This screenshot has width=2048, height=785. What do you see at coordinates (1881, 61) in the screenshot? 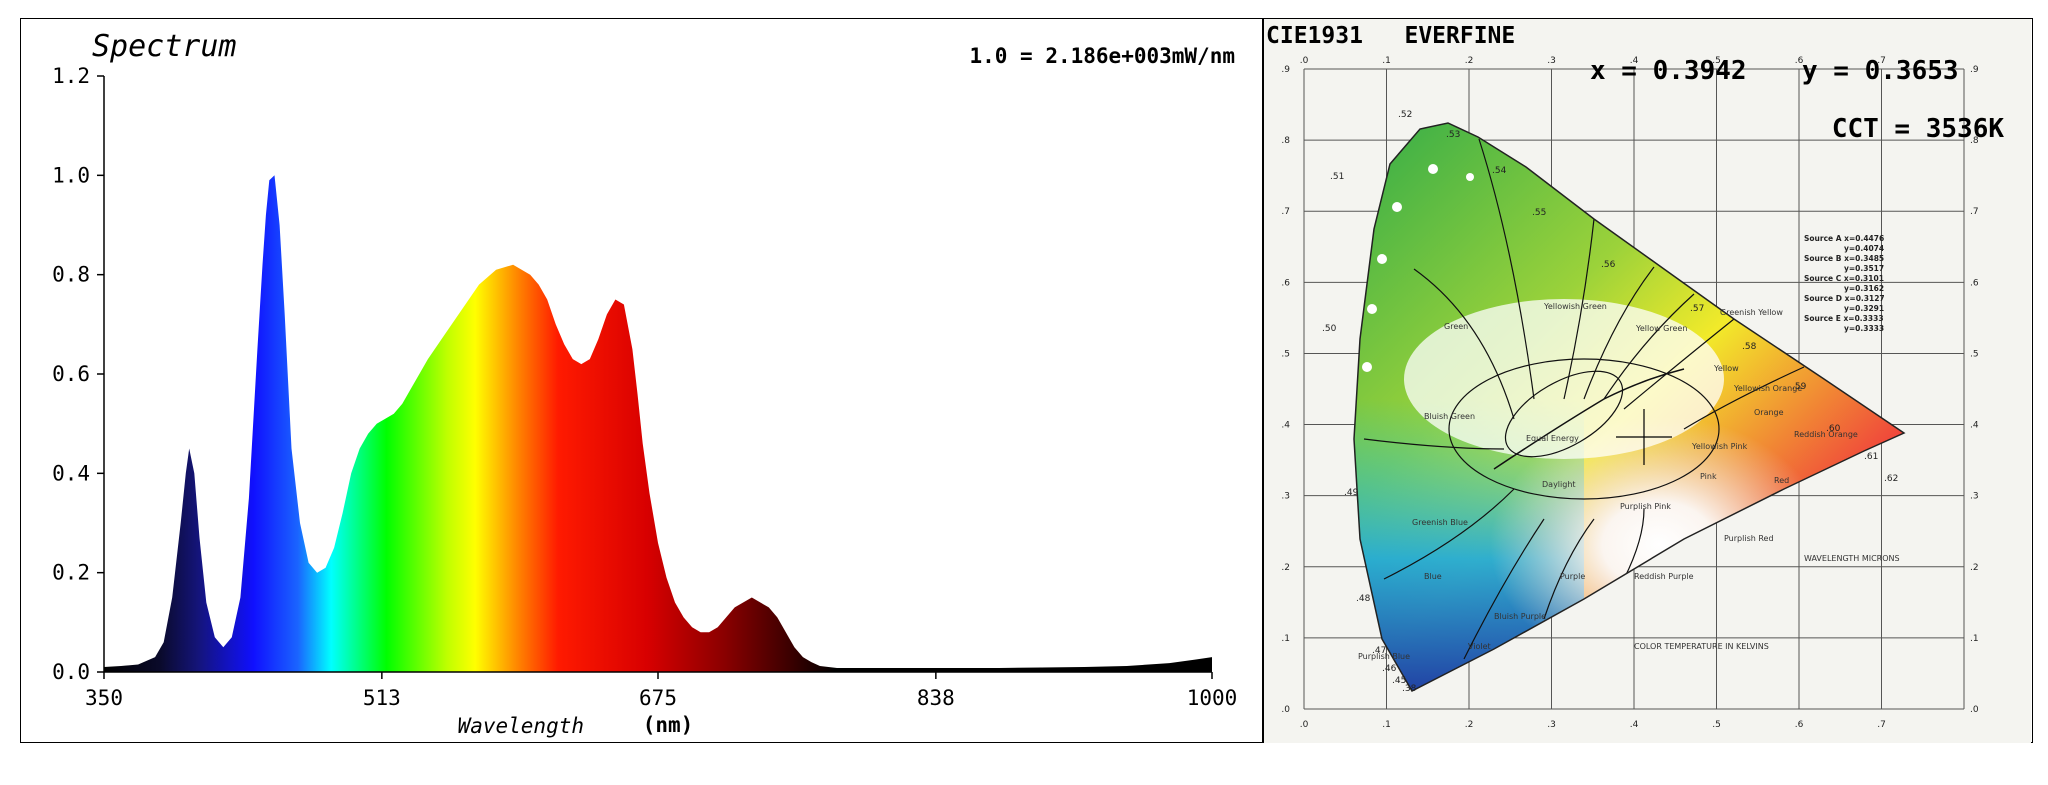
I see `cie-x-tick-top: .7` at bounding box center [1881, 61].